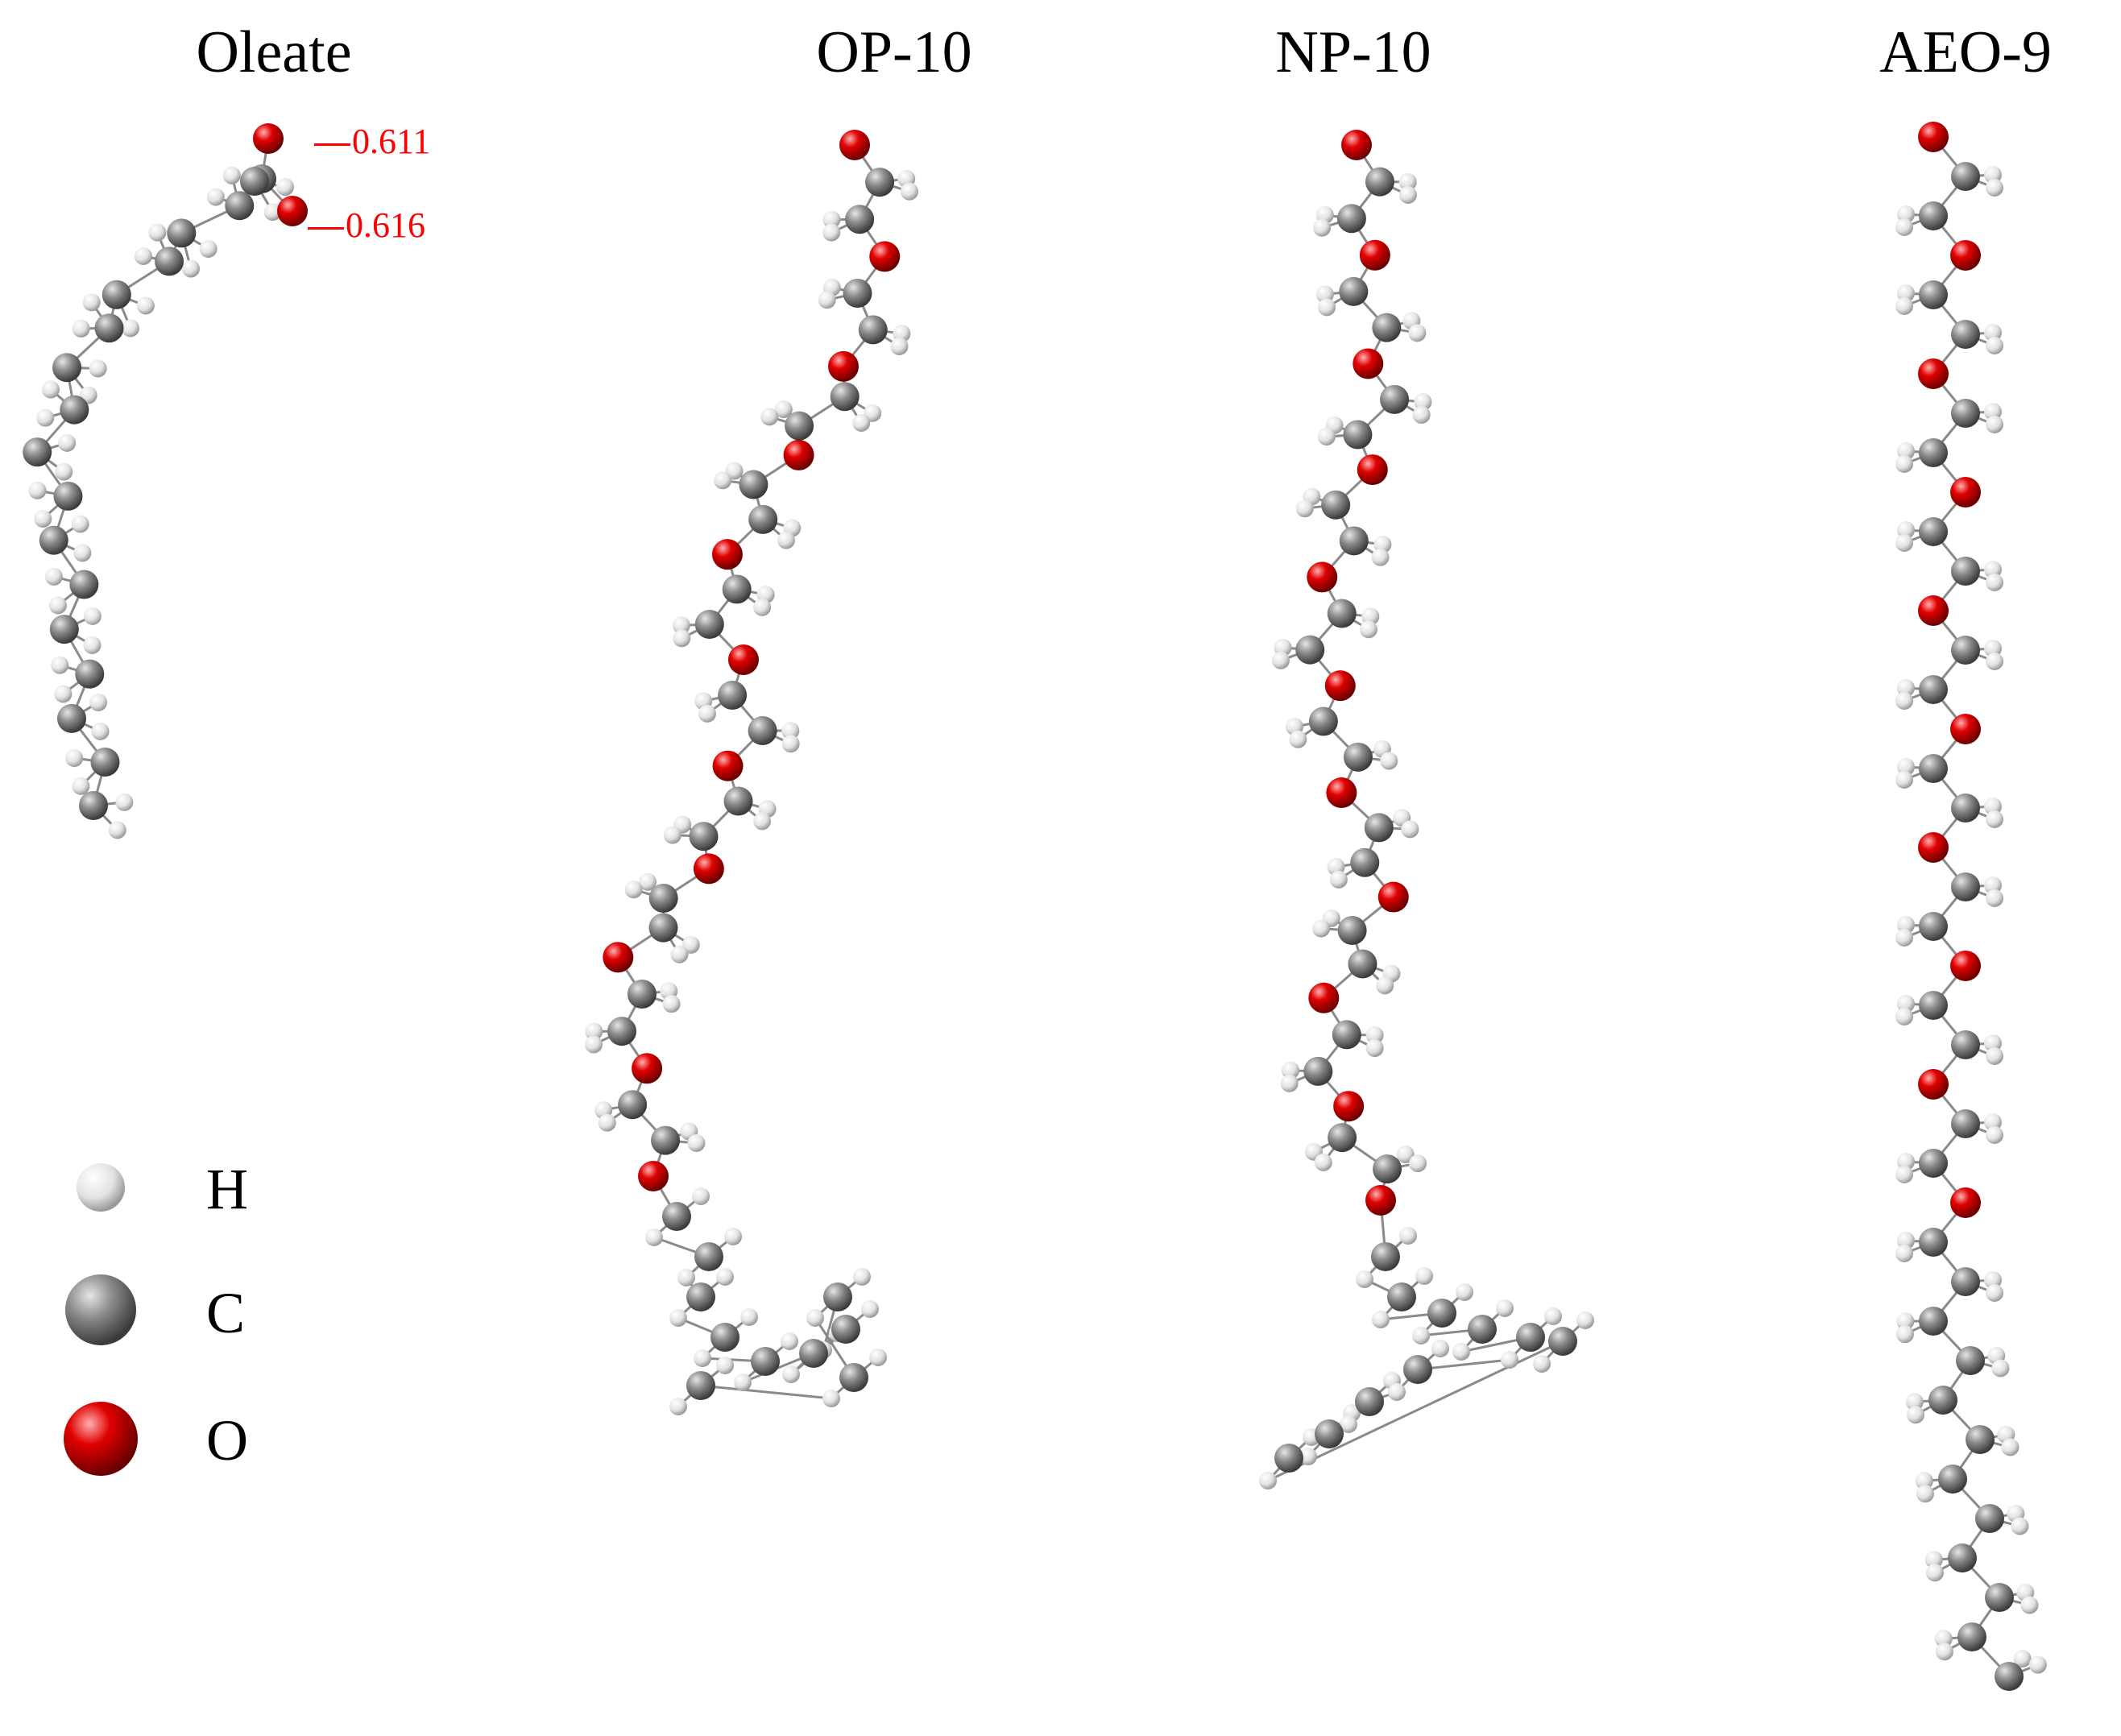  What do you see at coordinates (1965, 52) in the screenshot?
I see `molecule-title-aeo-9: AEO-9` at bounding box center [1965, 52].